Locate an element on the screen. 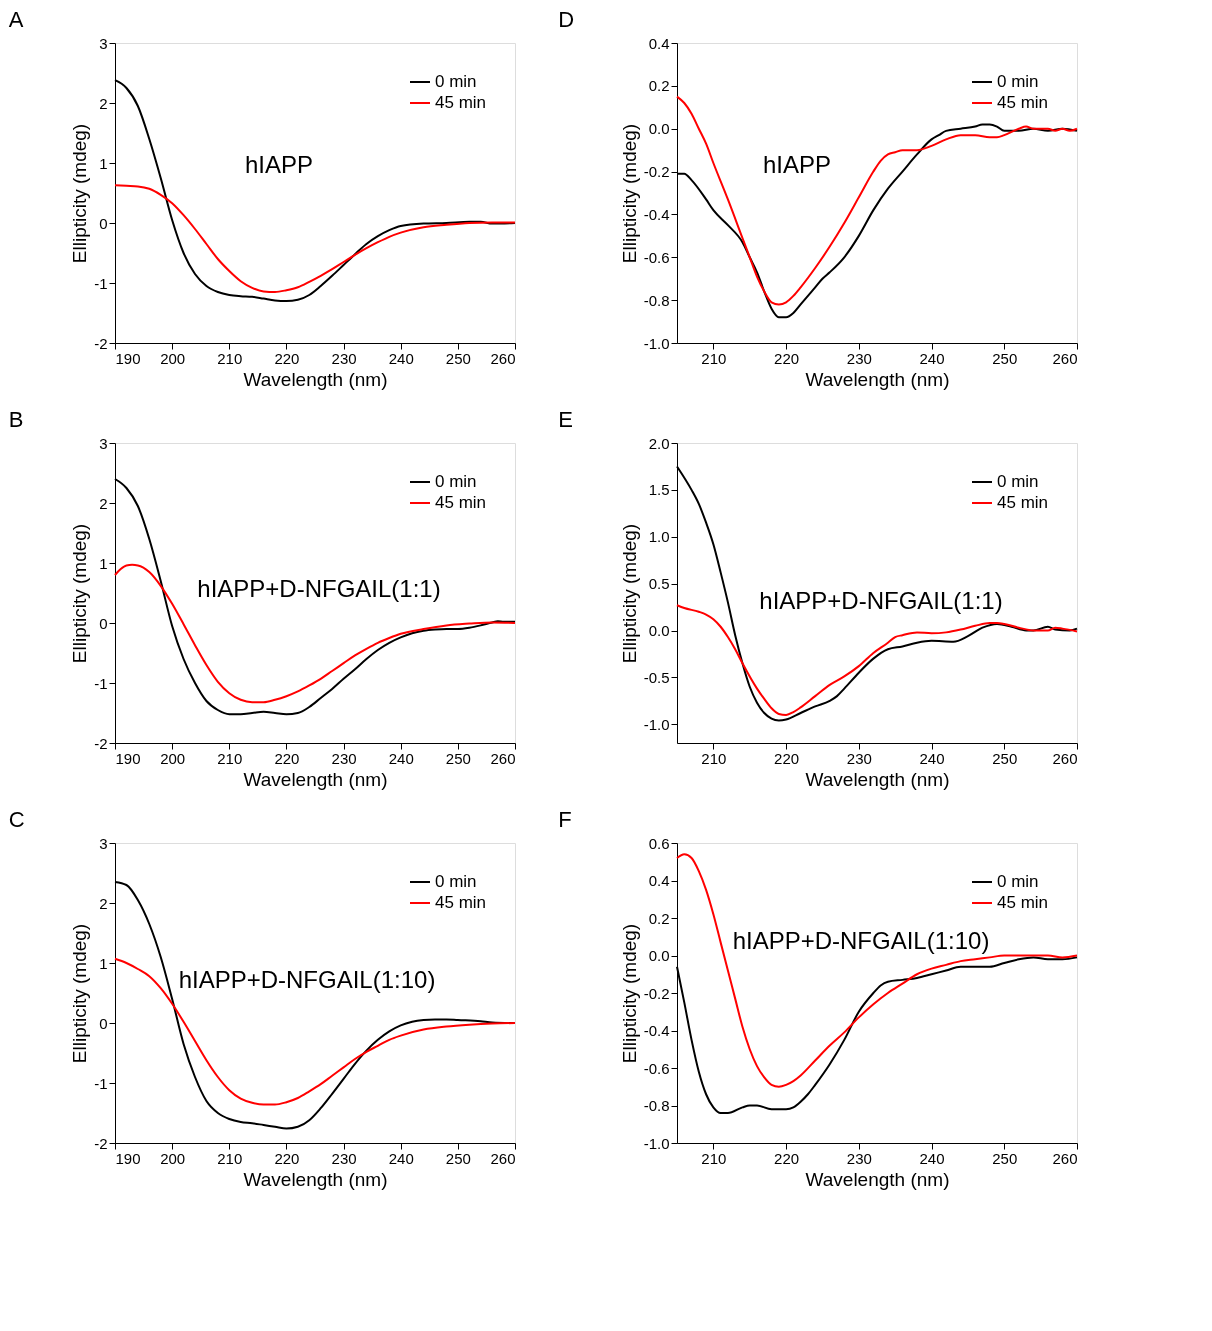 The width and height of the screenshot is (1212, 1331). y-tick-label: -0.6 is located at coordinates (656, 1068).